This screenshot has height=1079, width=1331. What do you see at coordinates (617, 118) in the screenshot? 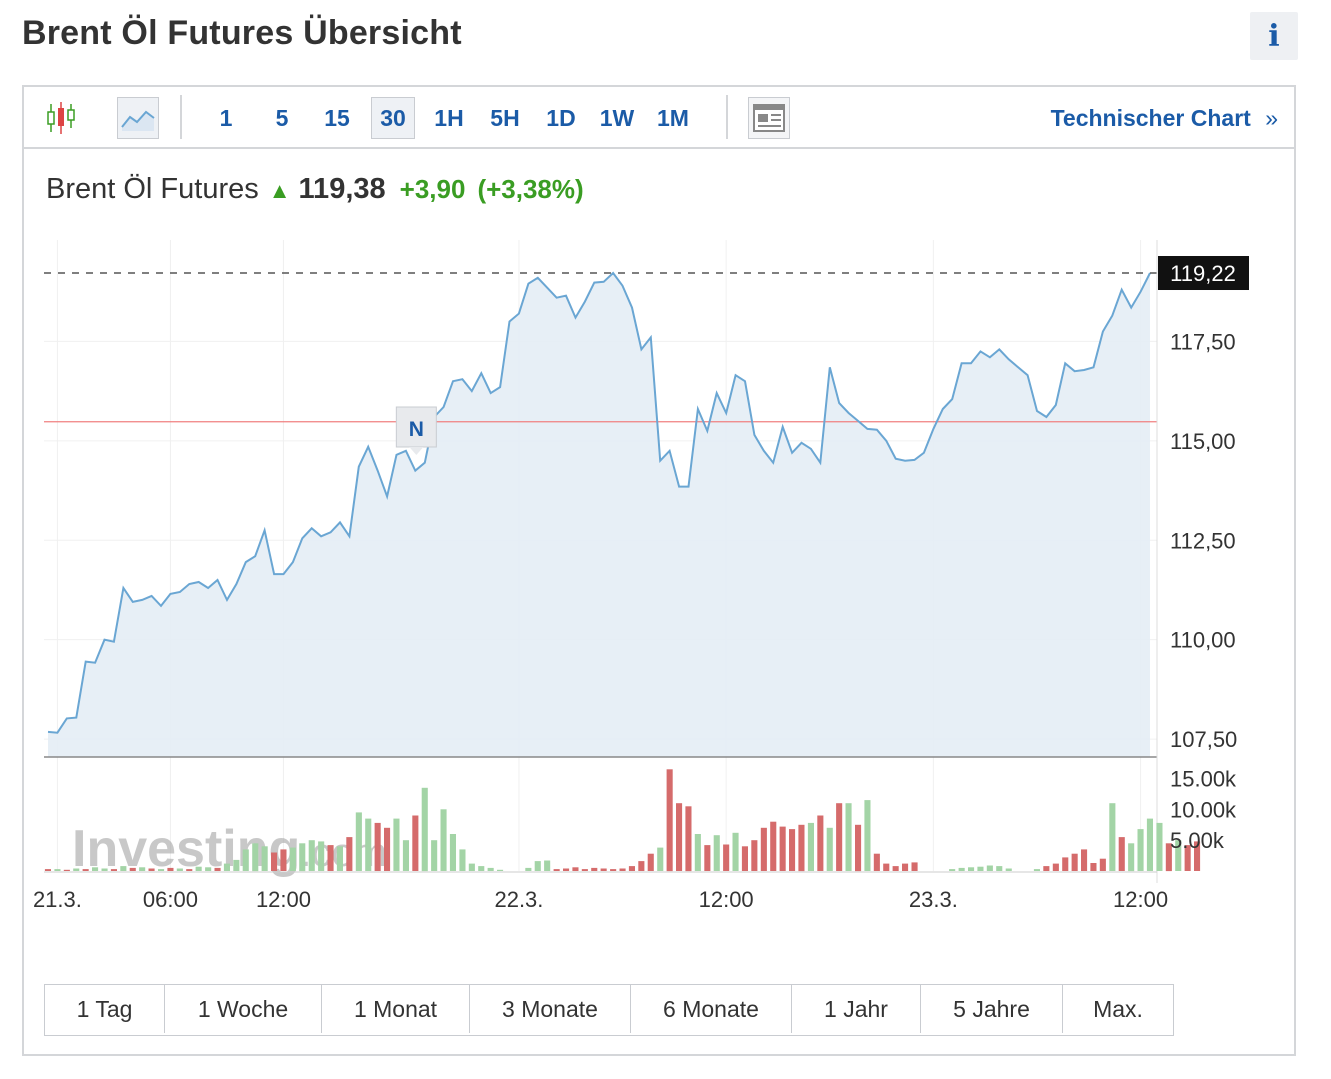
I see `interval-1w: 1W` at bounding box center [617, 118].